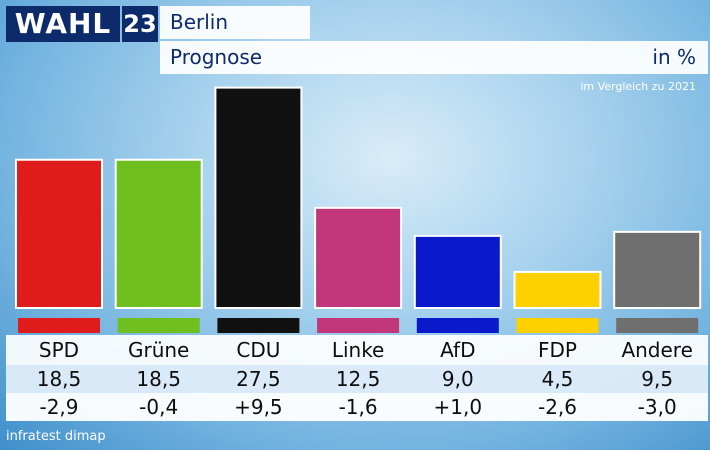 The image size is (710, 450). I want to click on change-label: -3,0, so click(657, 407).